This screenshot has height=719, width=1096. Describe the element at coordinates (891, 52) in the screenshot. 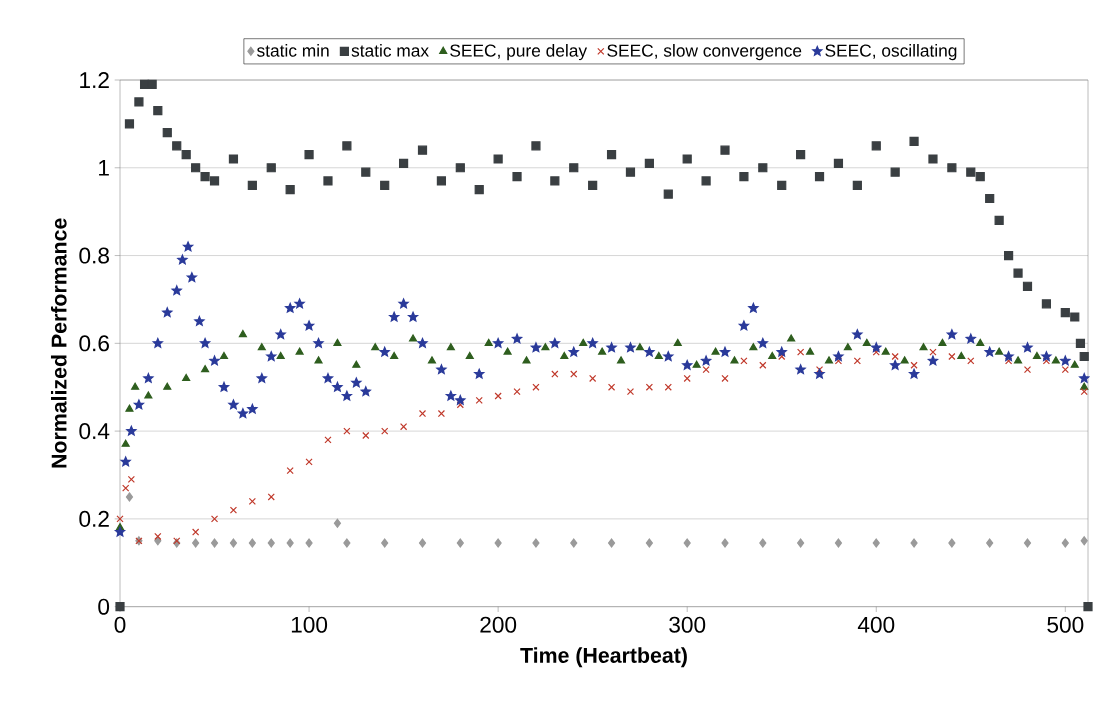

I see `legend-label: SEEC, oscillating` at that location.